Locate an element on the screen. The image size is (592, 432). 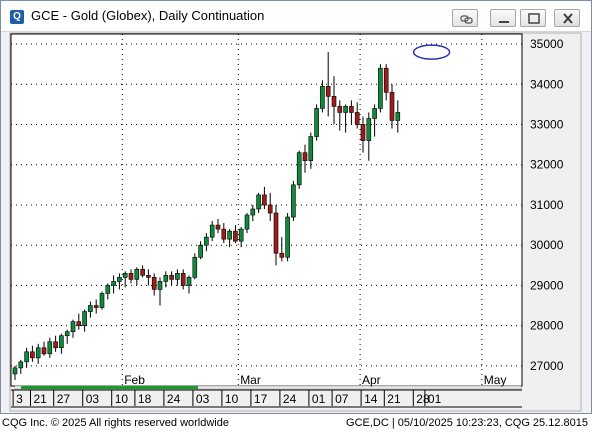
scroll-track is located at coordinates (268, 387).